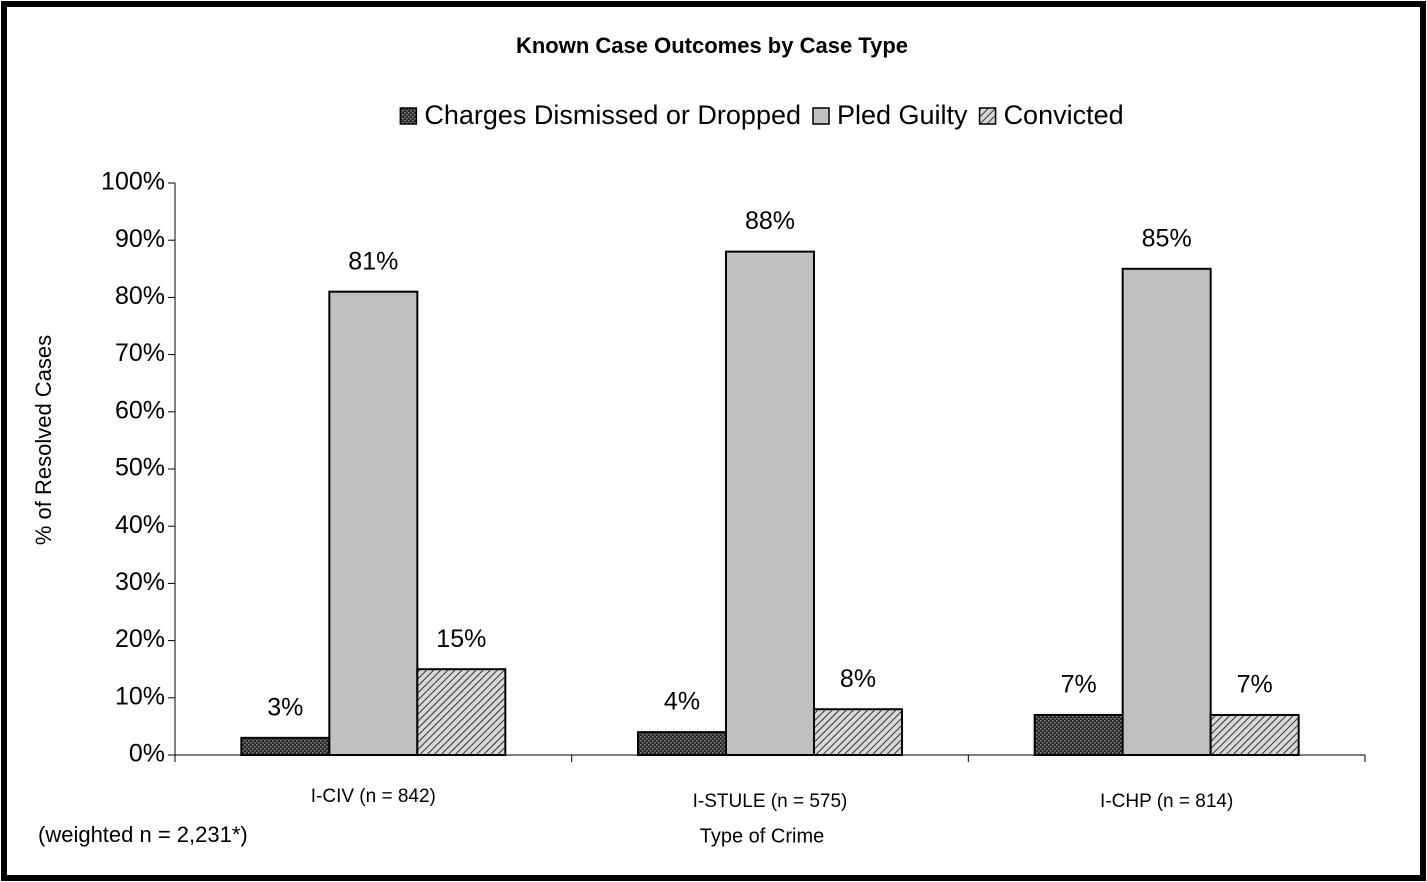 This screenshot has height=882, width=1427. Describe the element at coordinates (140, 525) in the screenshot. I see `y-tick-label: 40%` at that location.